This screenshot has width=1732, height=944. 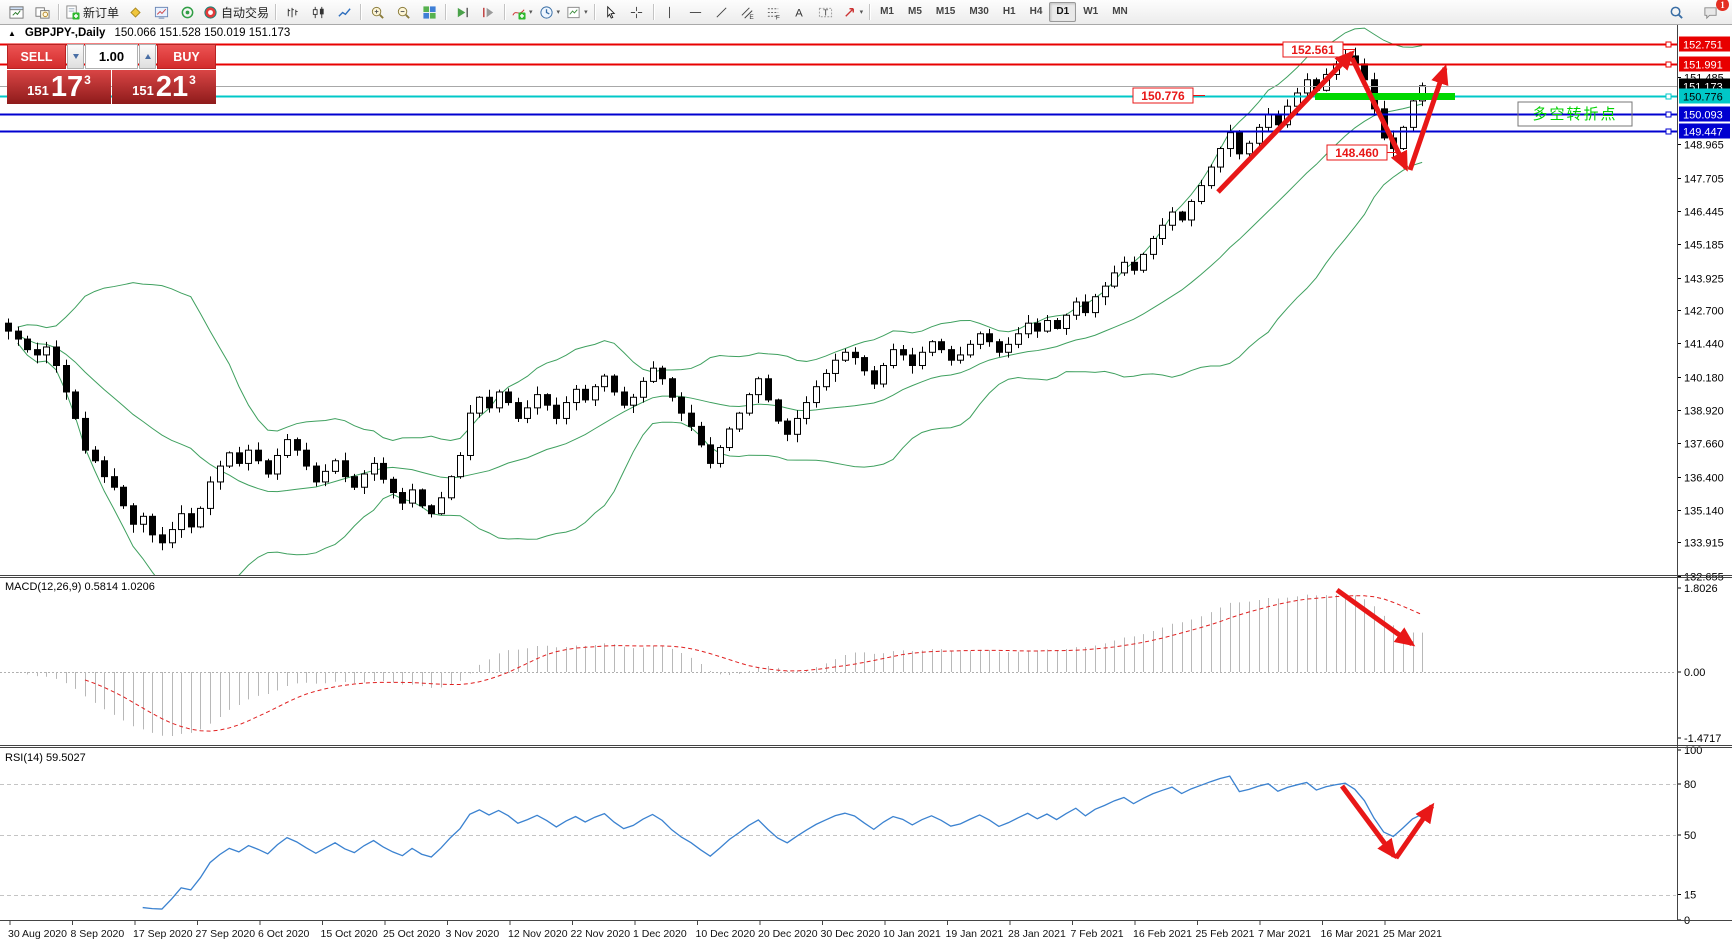 I want to click on macd-trend-arrow, so click(x=1375, y=617).